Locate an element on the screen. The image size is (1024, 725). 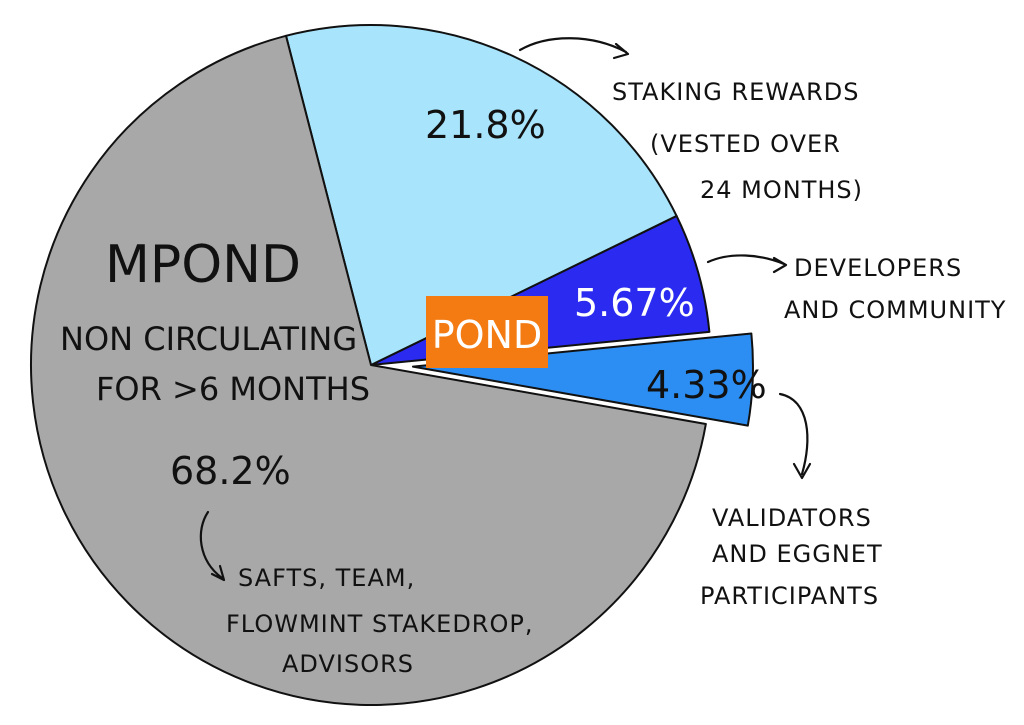
mpond-annotation-arrow is located at coordinates (212, 546).